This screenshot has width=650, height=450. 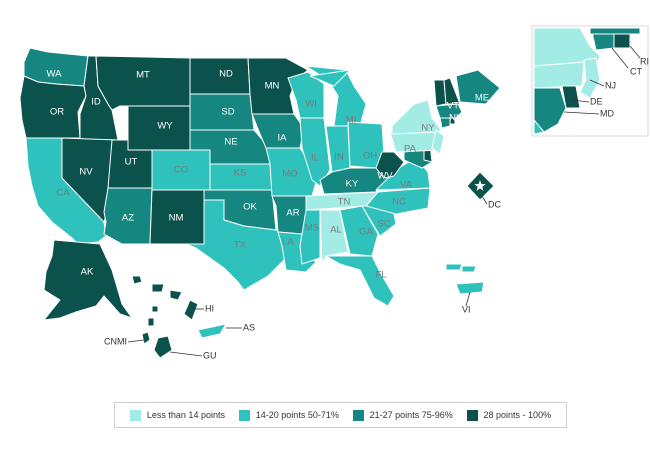 I want to click on inset-state-pa, so click(x=559, y=75).